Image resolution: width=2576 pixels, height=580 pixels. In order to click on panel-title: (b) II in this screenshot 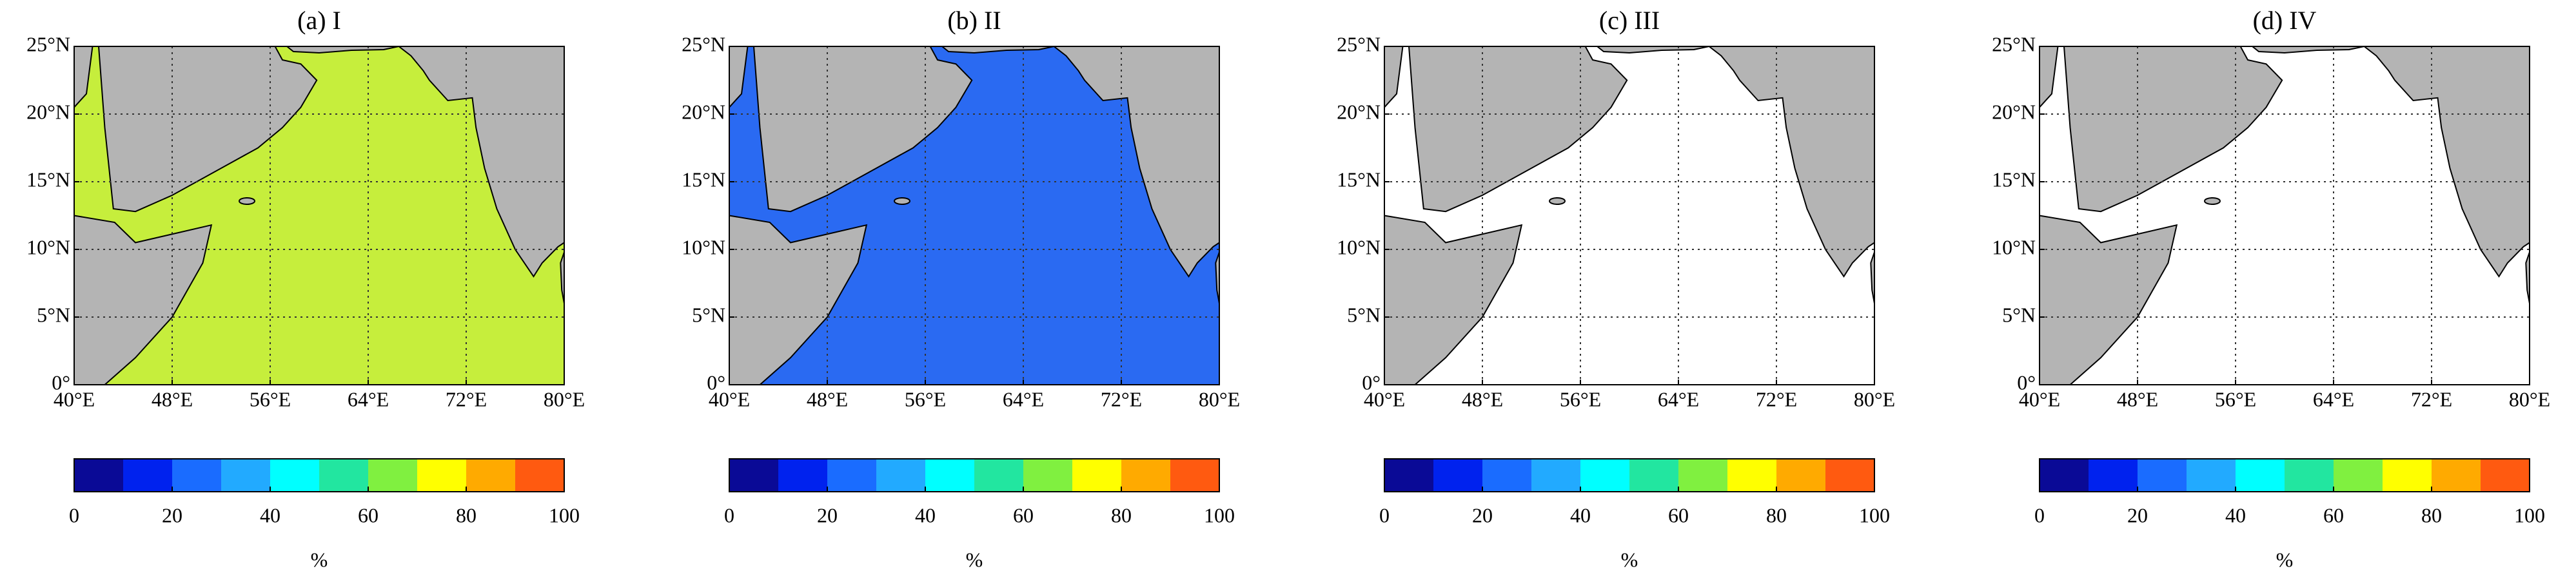, I will do `click(974, 20)`.